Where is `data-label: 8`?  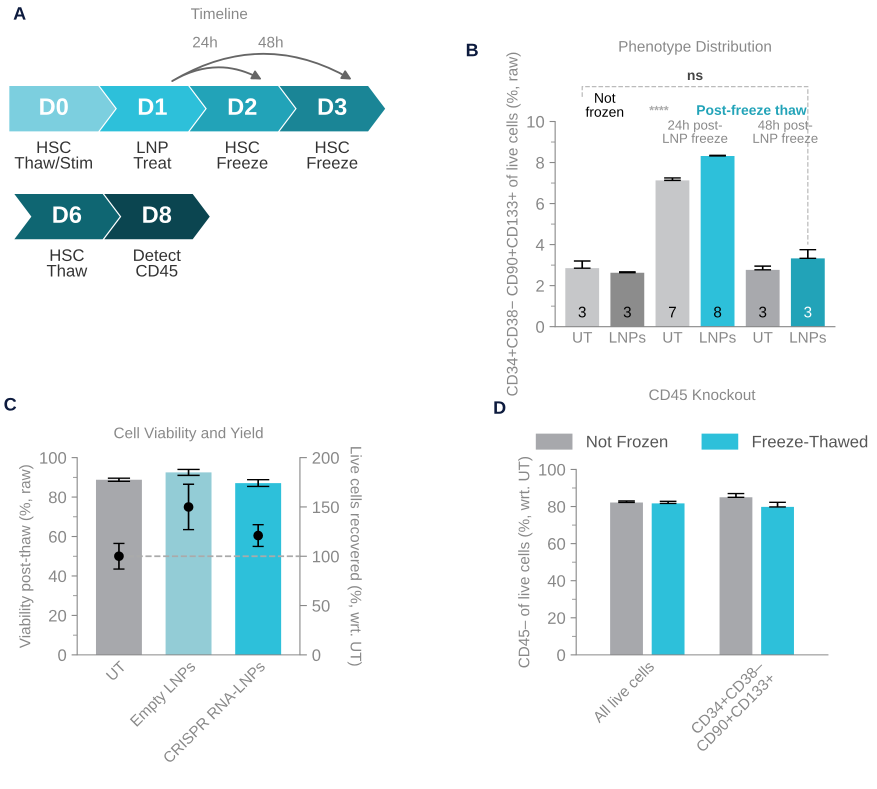
data-label: 8 is located at coordinates (718, 312).